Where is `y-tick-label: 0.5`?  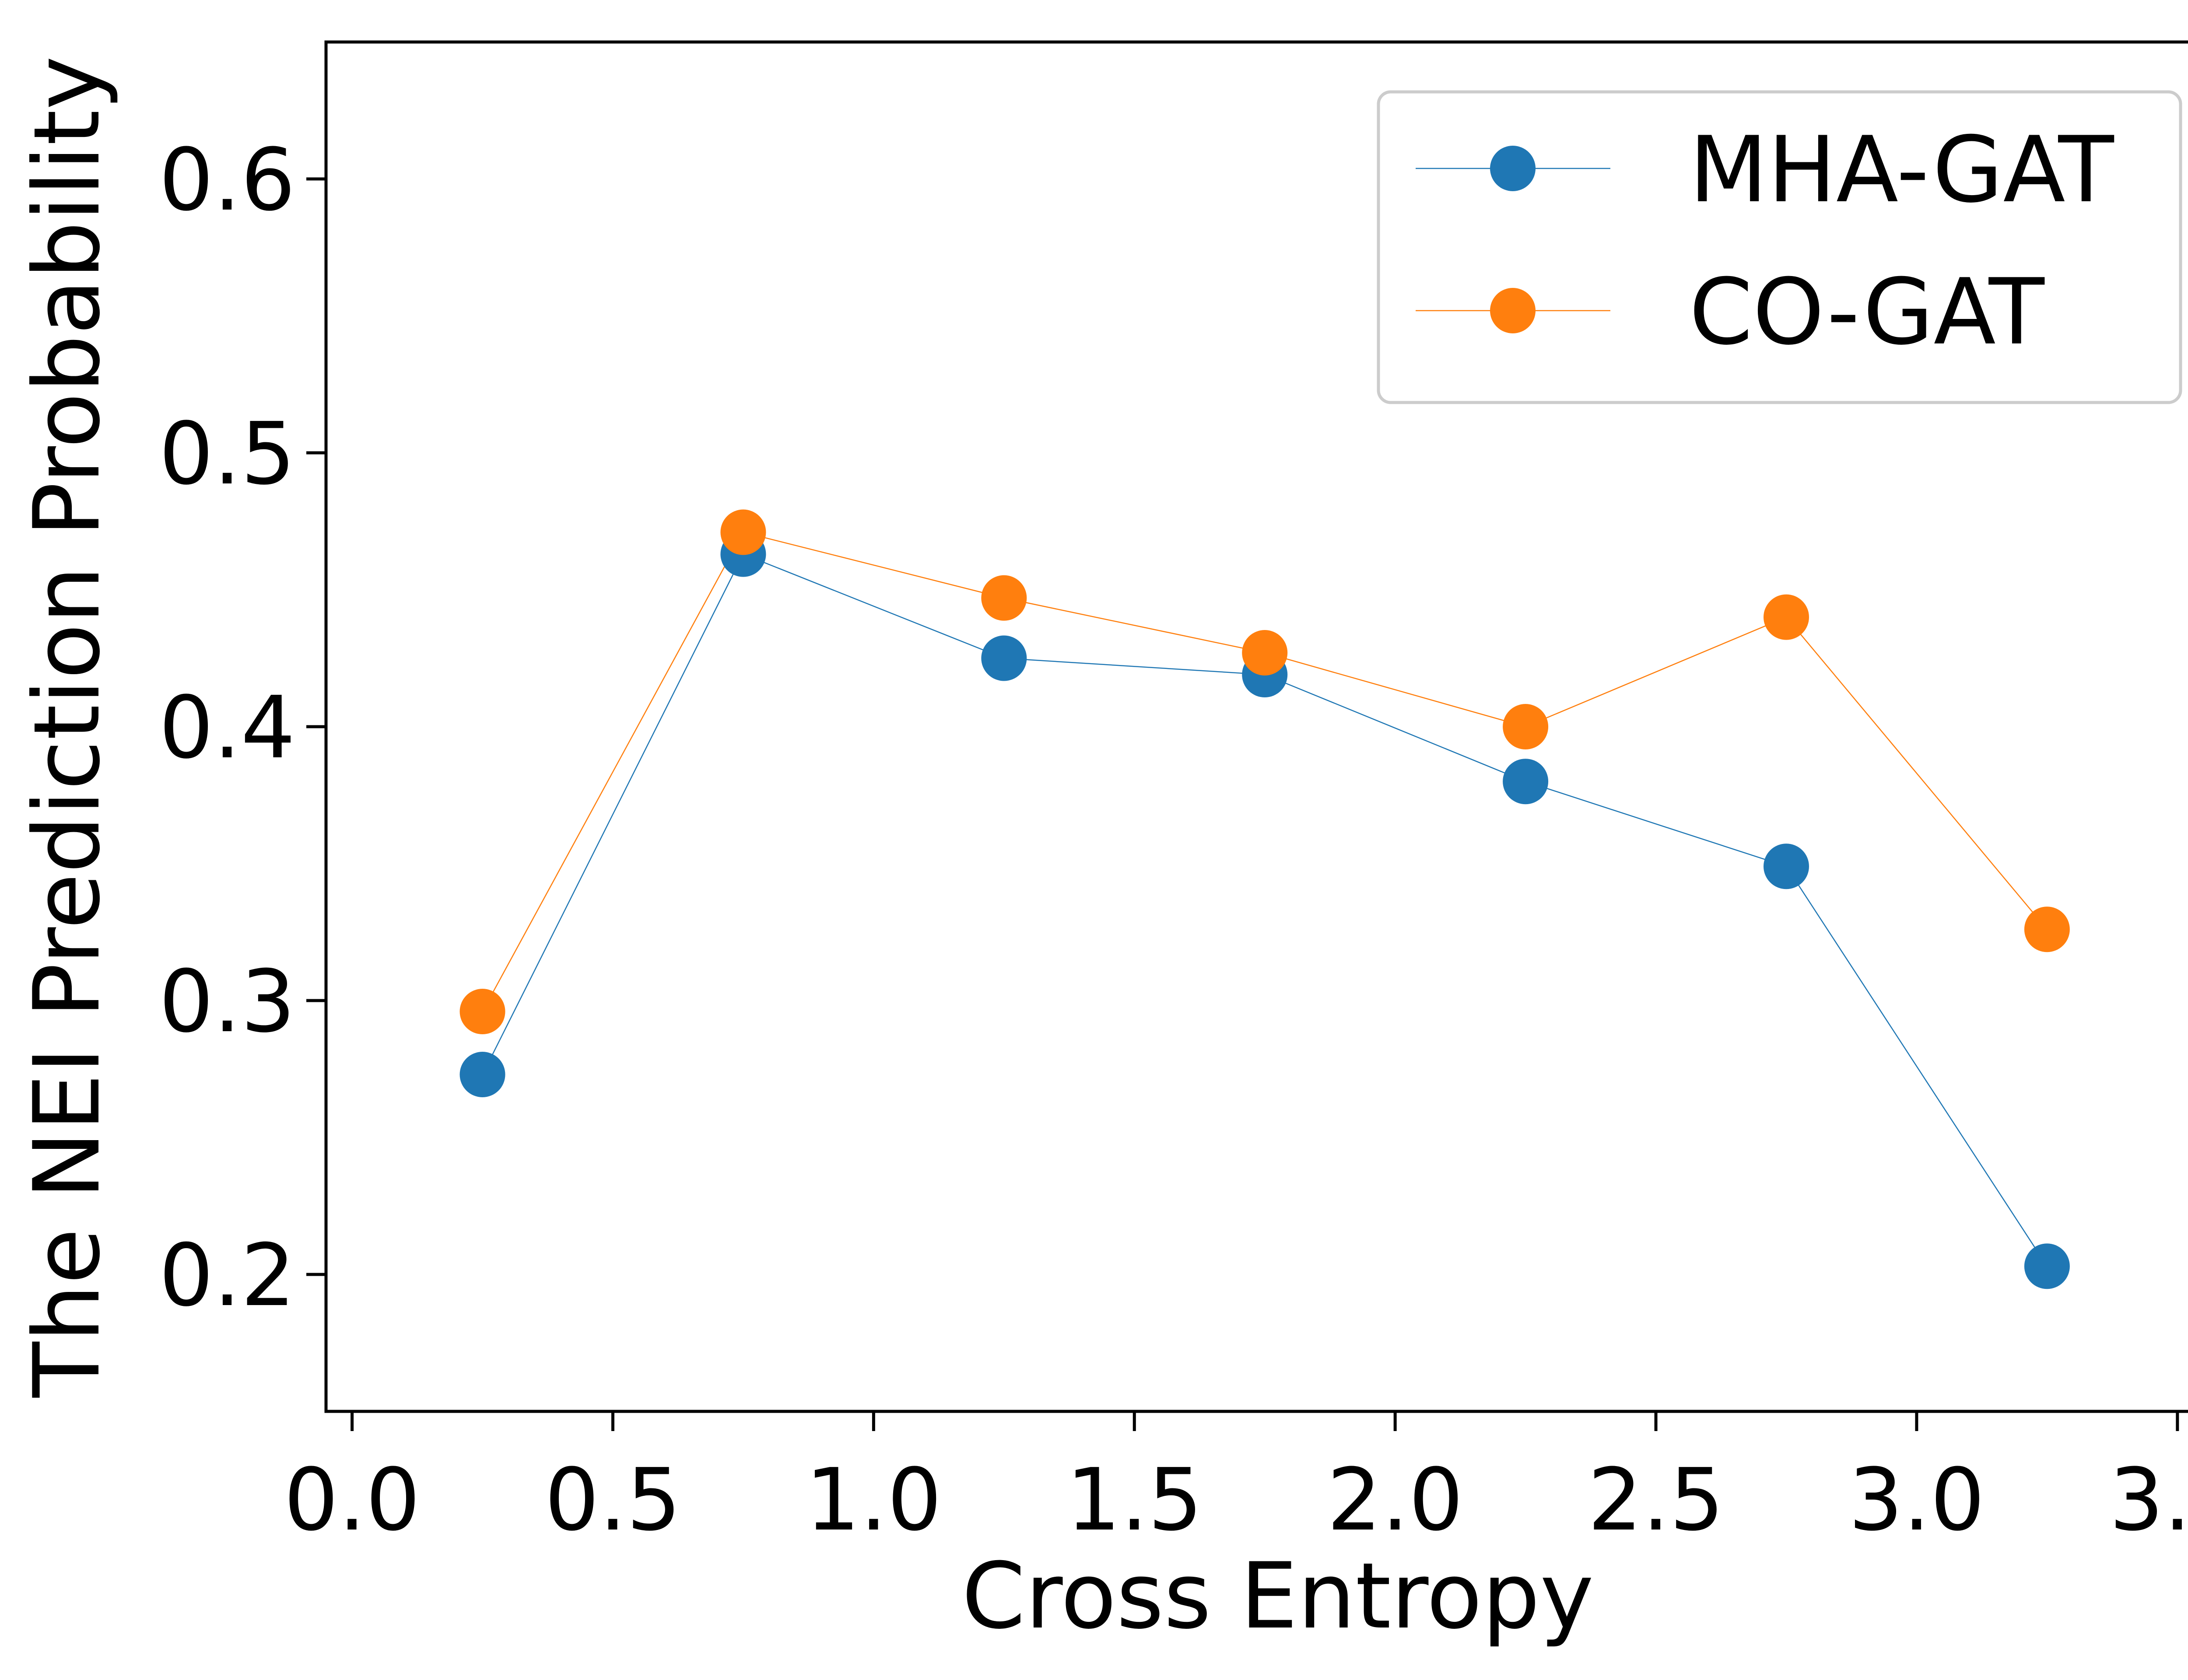 y-tick-label: 0.5 is located at coordinates (227, 454).